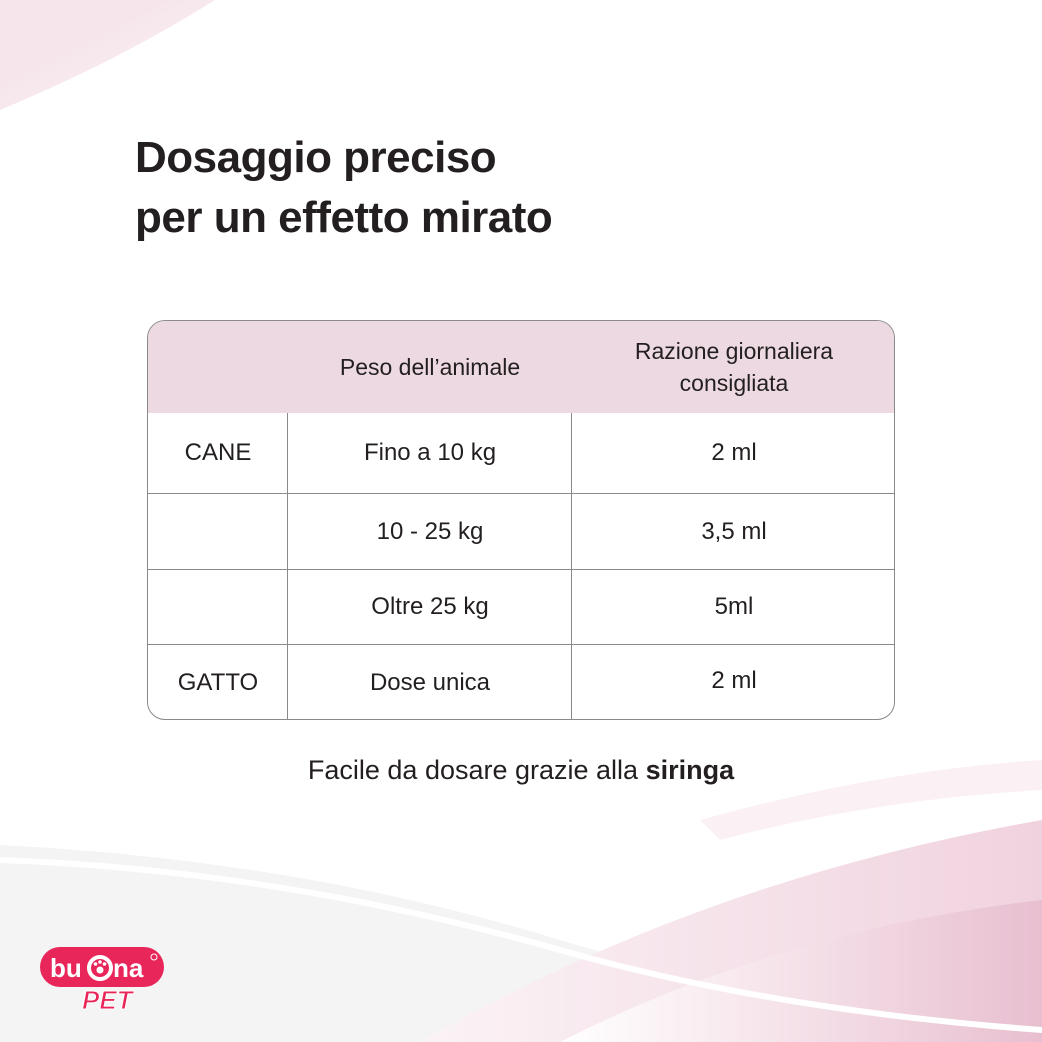 The height and width of the screenshot is (1042, 1042). What do you see at coordinates (430, 682) in the screenshot?
I see `row-weight: Dose unica` at bounding box center [430, 682].